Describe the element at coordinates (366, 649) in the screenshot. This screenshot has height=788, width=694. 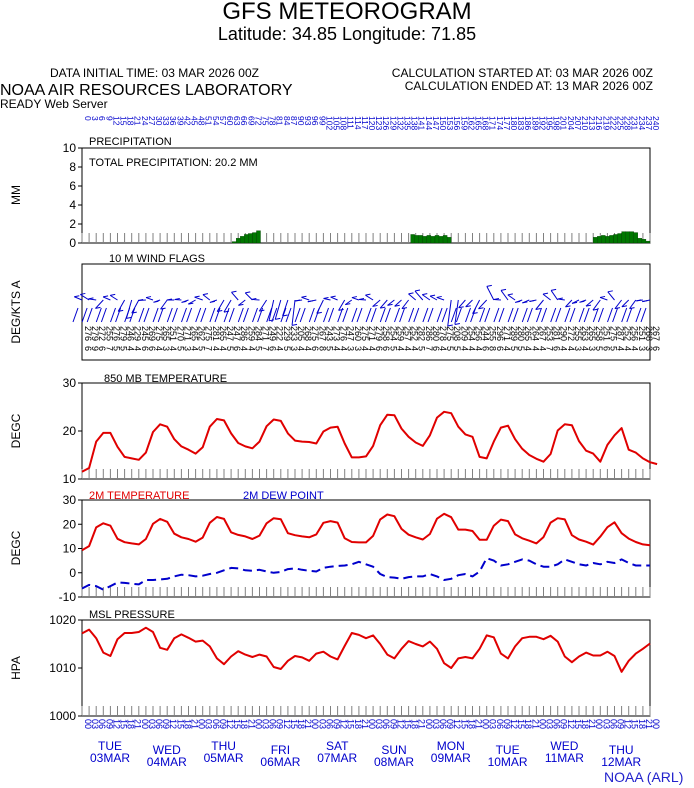
I see `pressure-line` at that location.